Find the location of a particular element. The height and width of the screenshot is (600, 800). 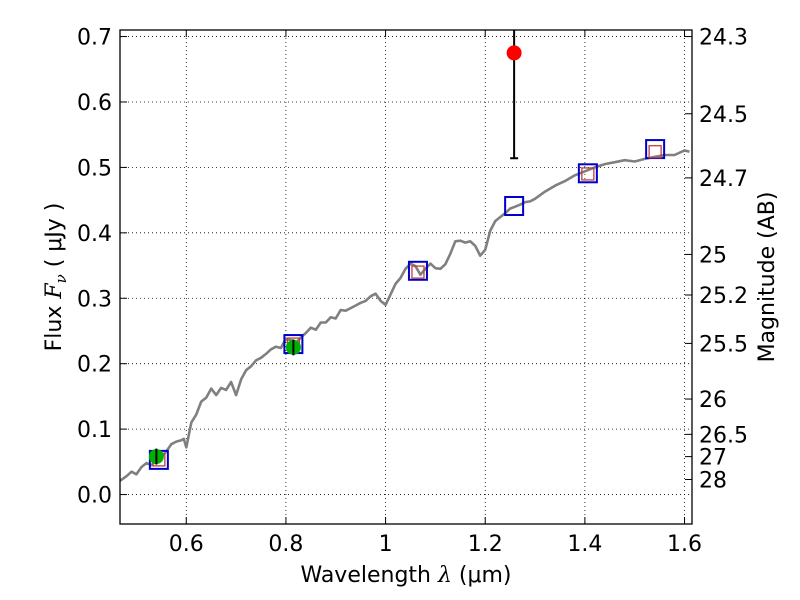

x-tick-label: 0.8 is located at coordinates (285, 544).